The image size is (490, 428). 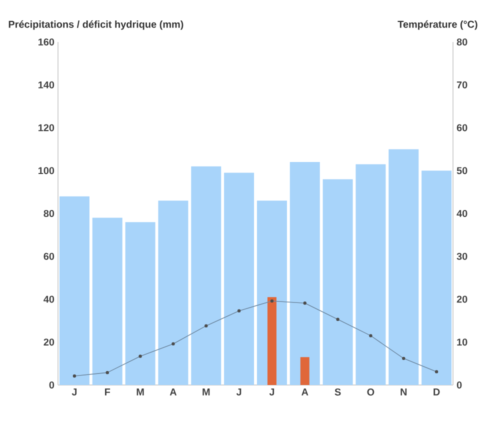 What do you see at coordinates (337, 392) in the screenshot?
I see `x-tick-label: S` at bounding box center [337, 392].